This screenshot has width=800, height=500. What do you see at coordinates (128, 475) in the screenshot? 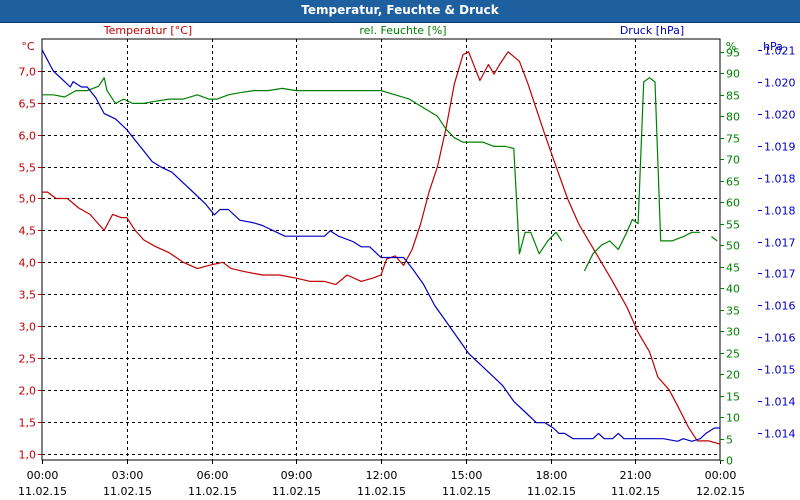
I see `x-tick-time: 03:00` at bounding box center [128, 475].